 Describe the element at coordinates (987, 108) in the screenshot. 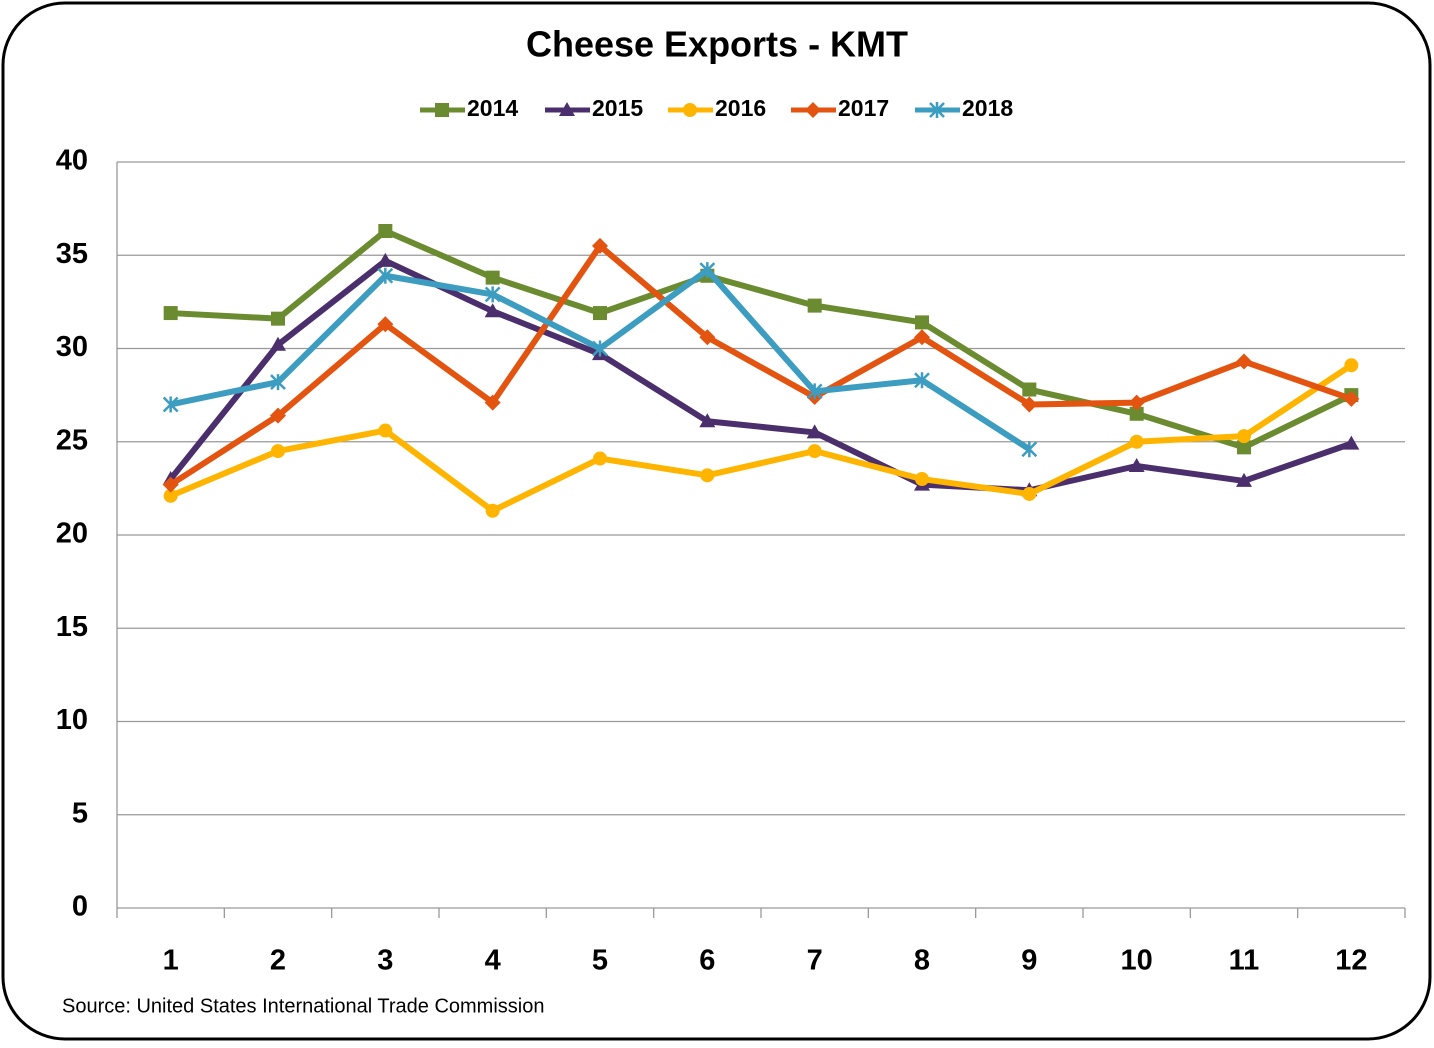

I see `legend-label: 2018` at that location.